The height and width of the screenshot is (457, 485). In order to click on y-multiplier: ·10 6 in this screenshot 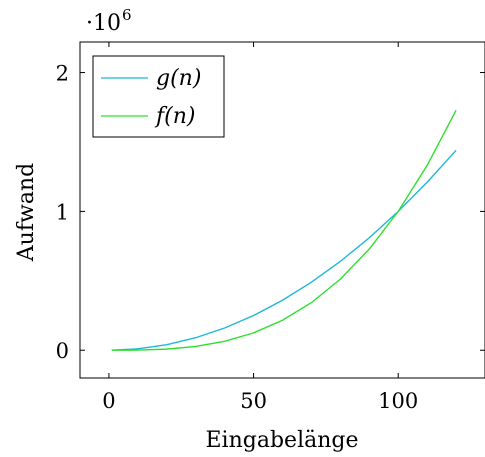, I will do `click(109, 21)`.